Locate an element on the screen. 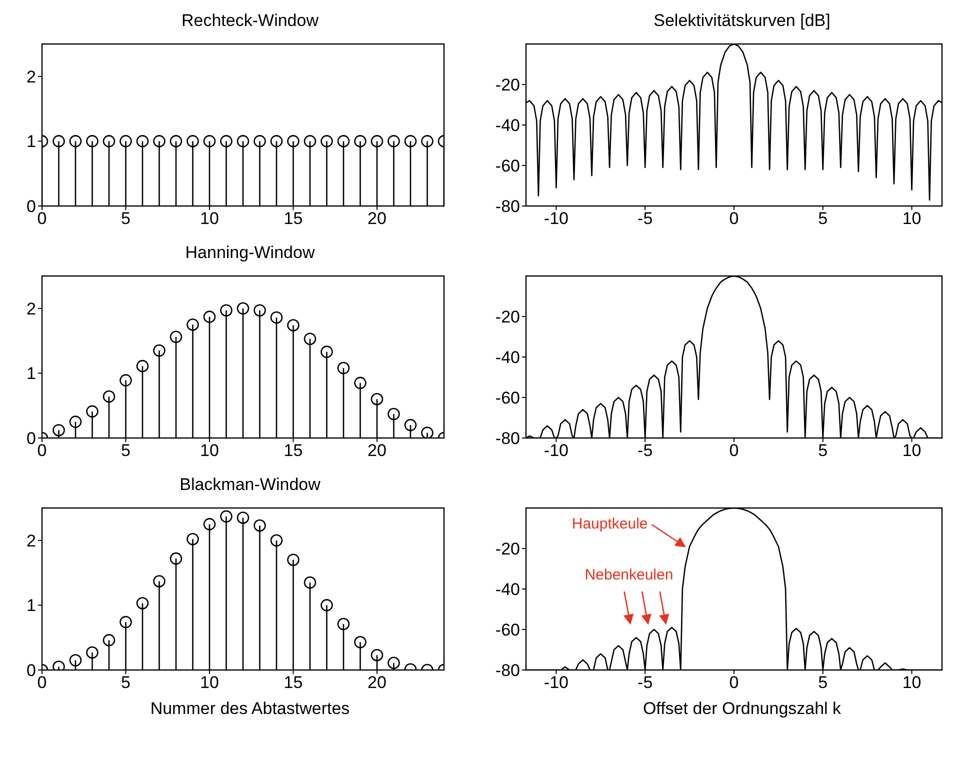 The width and height of the screenshot is (970, 773). x-axis-title: Nummer des Abtastwertes is located at coordinates (250, 709).